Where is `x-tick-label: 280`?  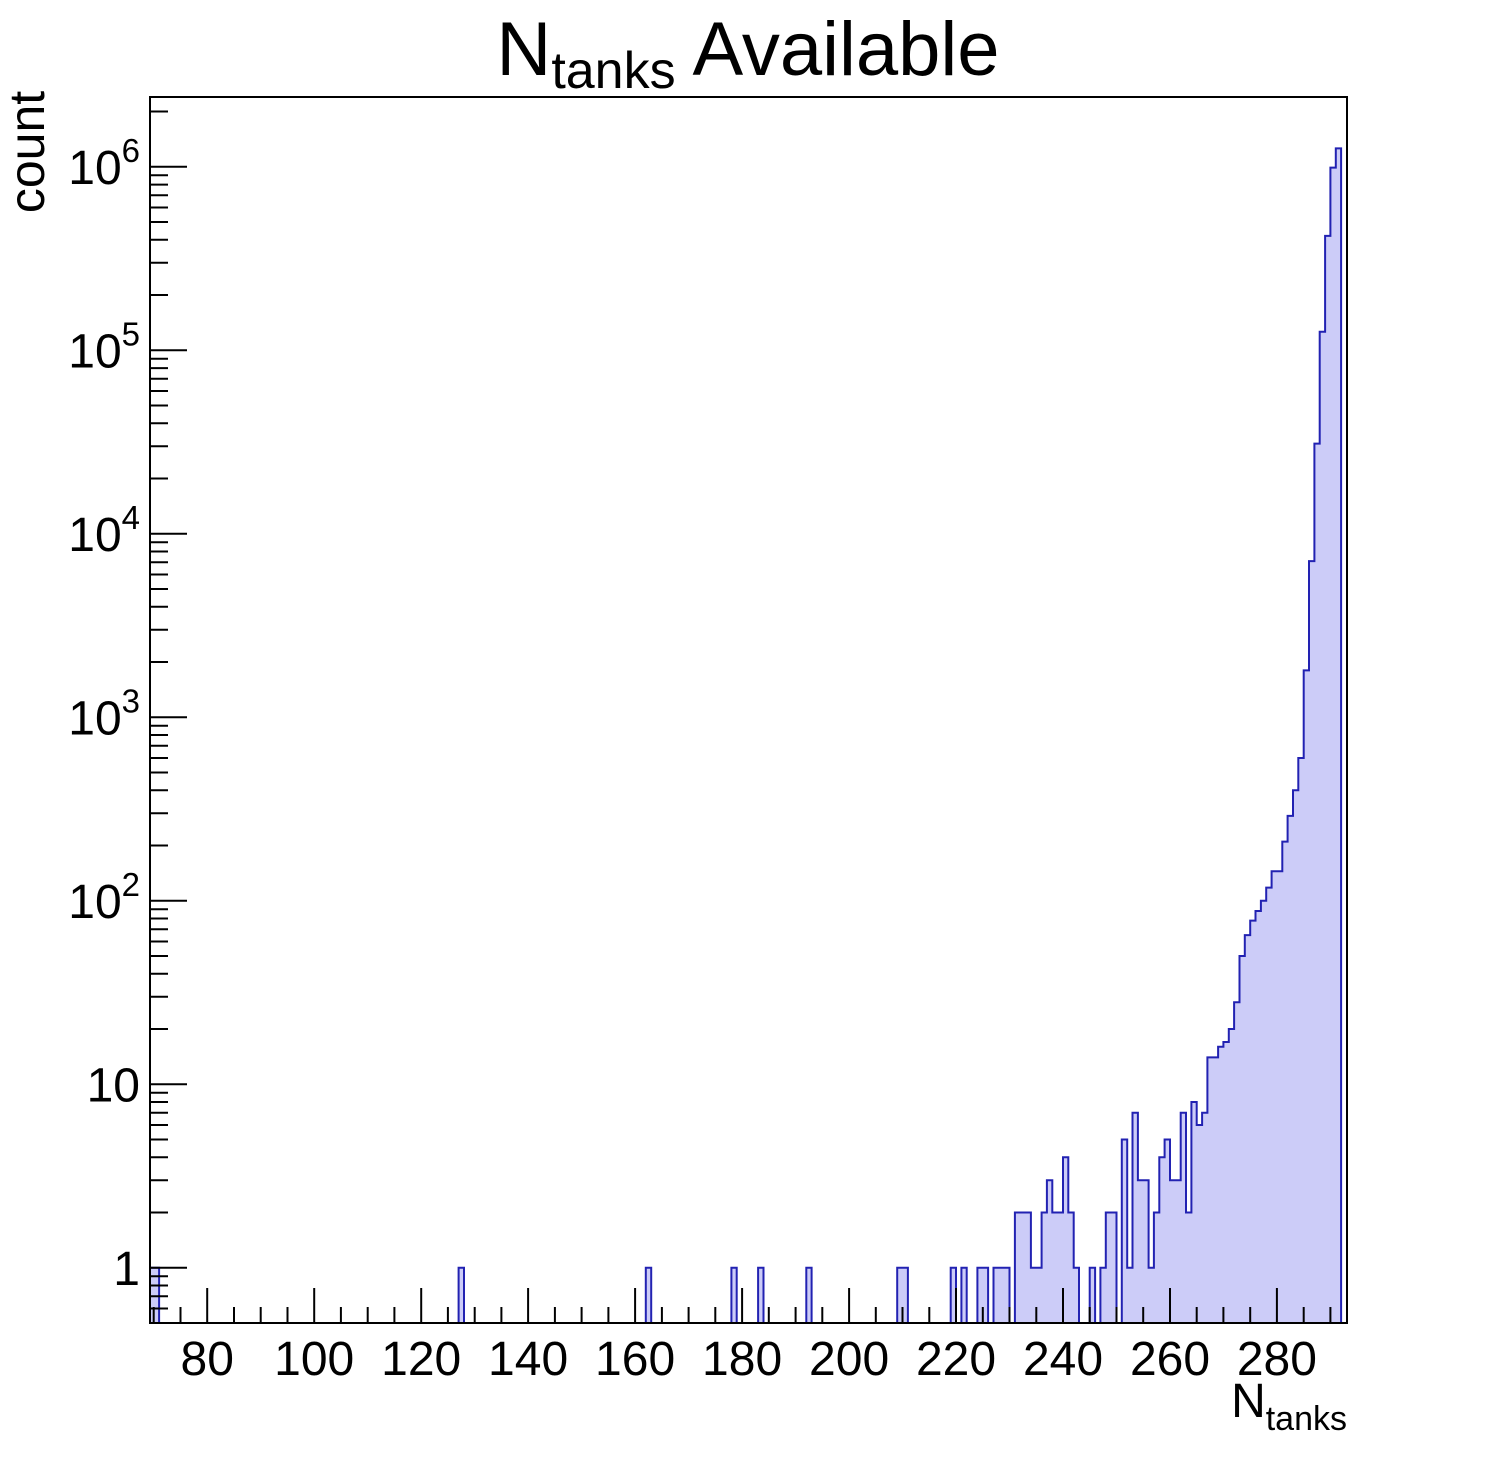 x-tick-label: 280 is located at coordinates (1277, 1359).